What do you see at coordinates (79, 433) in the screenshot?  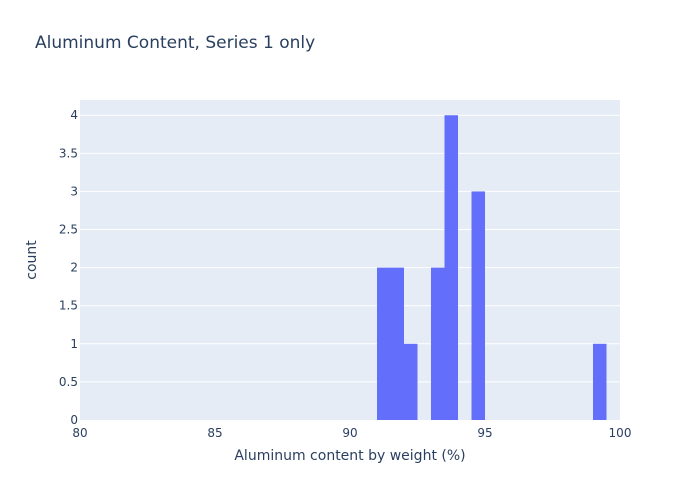 I see `x-tick-label: 80` at bounding box center [79, 433].